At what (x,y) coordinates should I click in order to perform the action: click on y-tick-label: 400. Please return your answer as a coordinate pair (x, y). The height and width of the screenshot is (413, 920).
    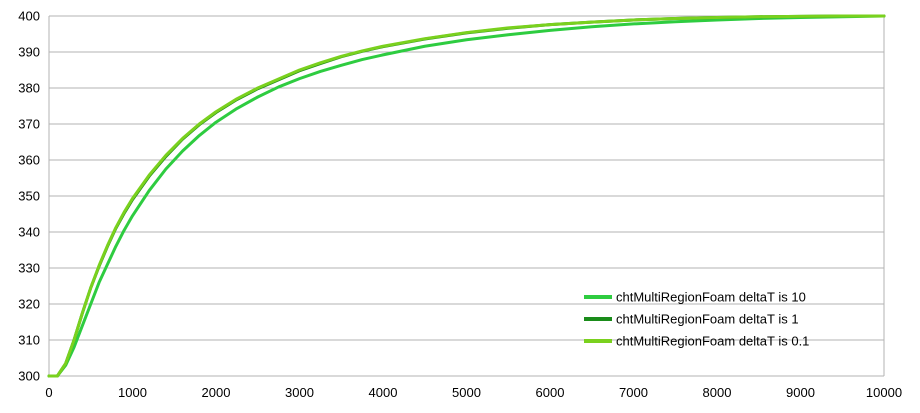
    Looking at the image, I should click on (29, 16).